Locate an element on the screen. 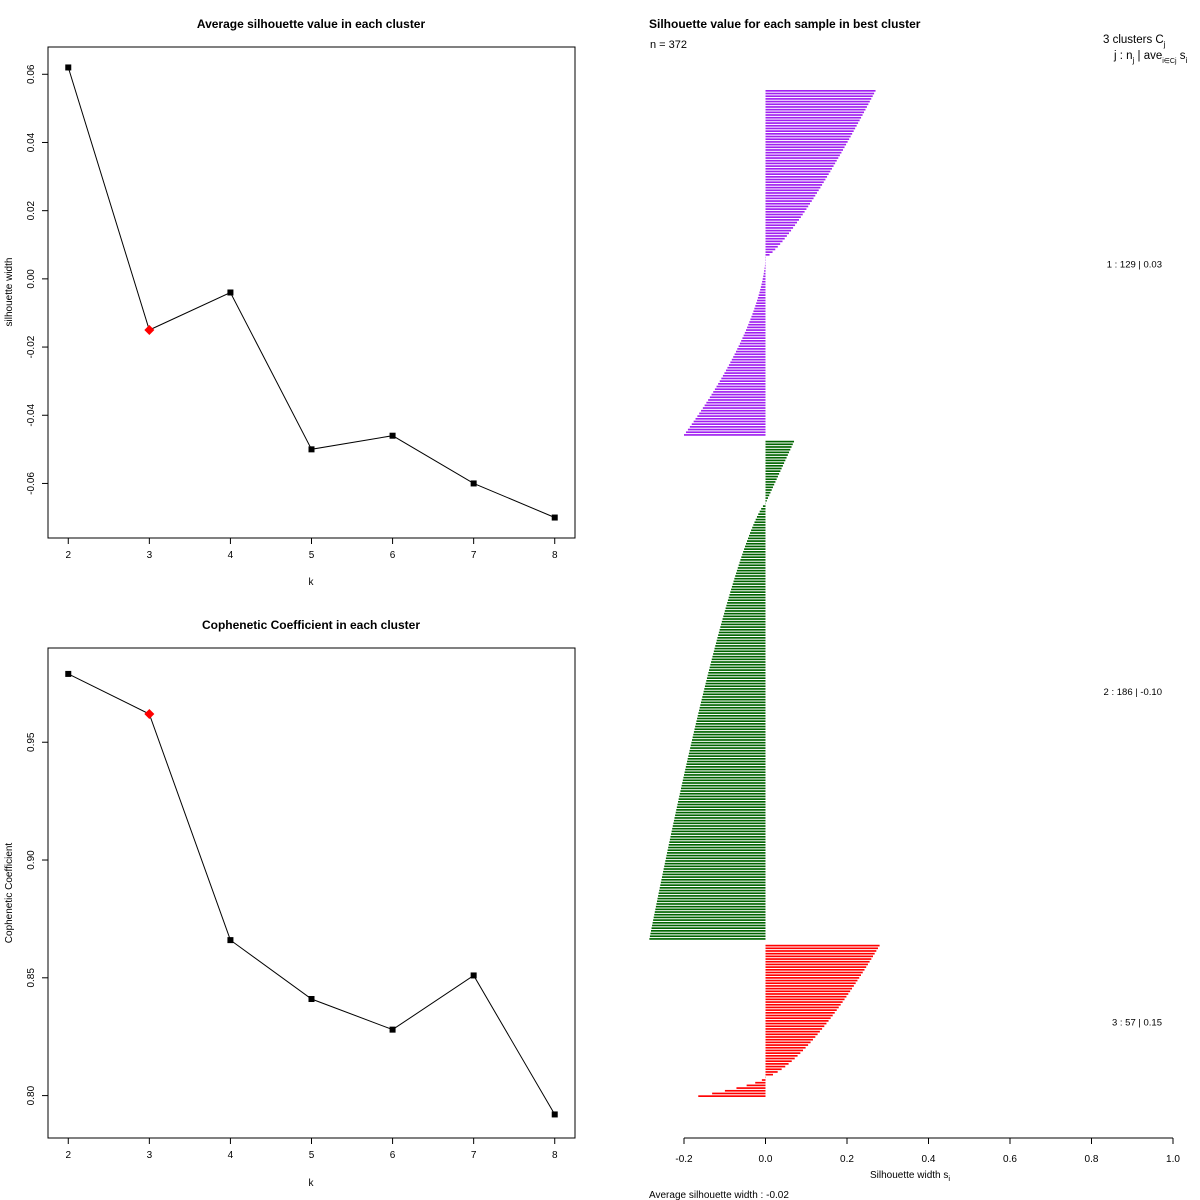  cluster-summary-label: 2 : 186 | -0.10 is located at coordinates (1133, 692).